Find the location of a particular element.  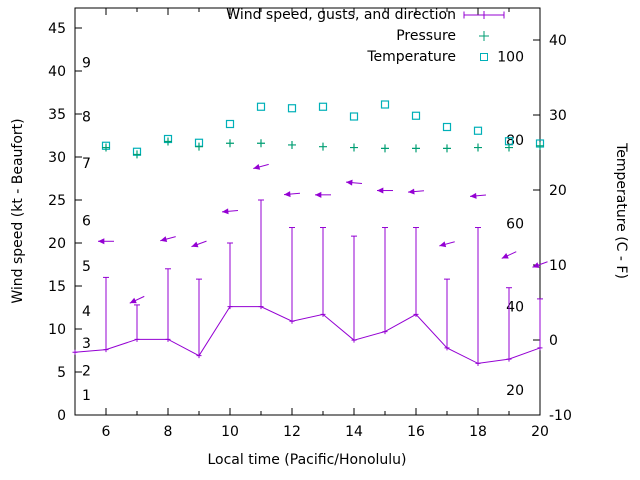

fahrenheit-label: 60 is located at coordinates (515, 224).